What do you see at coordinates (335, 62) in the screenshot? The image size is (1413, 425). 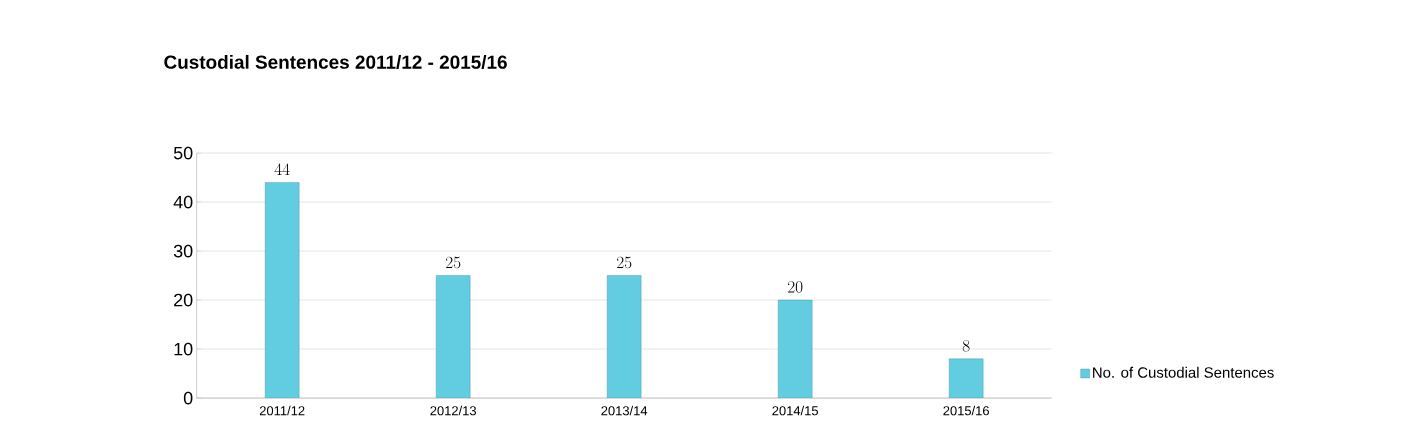 I see `chart-title: Custodial Sentences 2011/12 - 2015/16` at bounding box center [335, 62].